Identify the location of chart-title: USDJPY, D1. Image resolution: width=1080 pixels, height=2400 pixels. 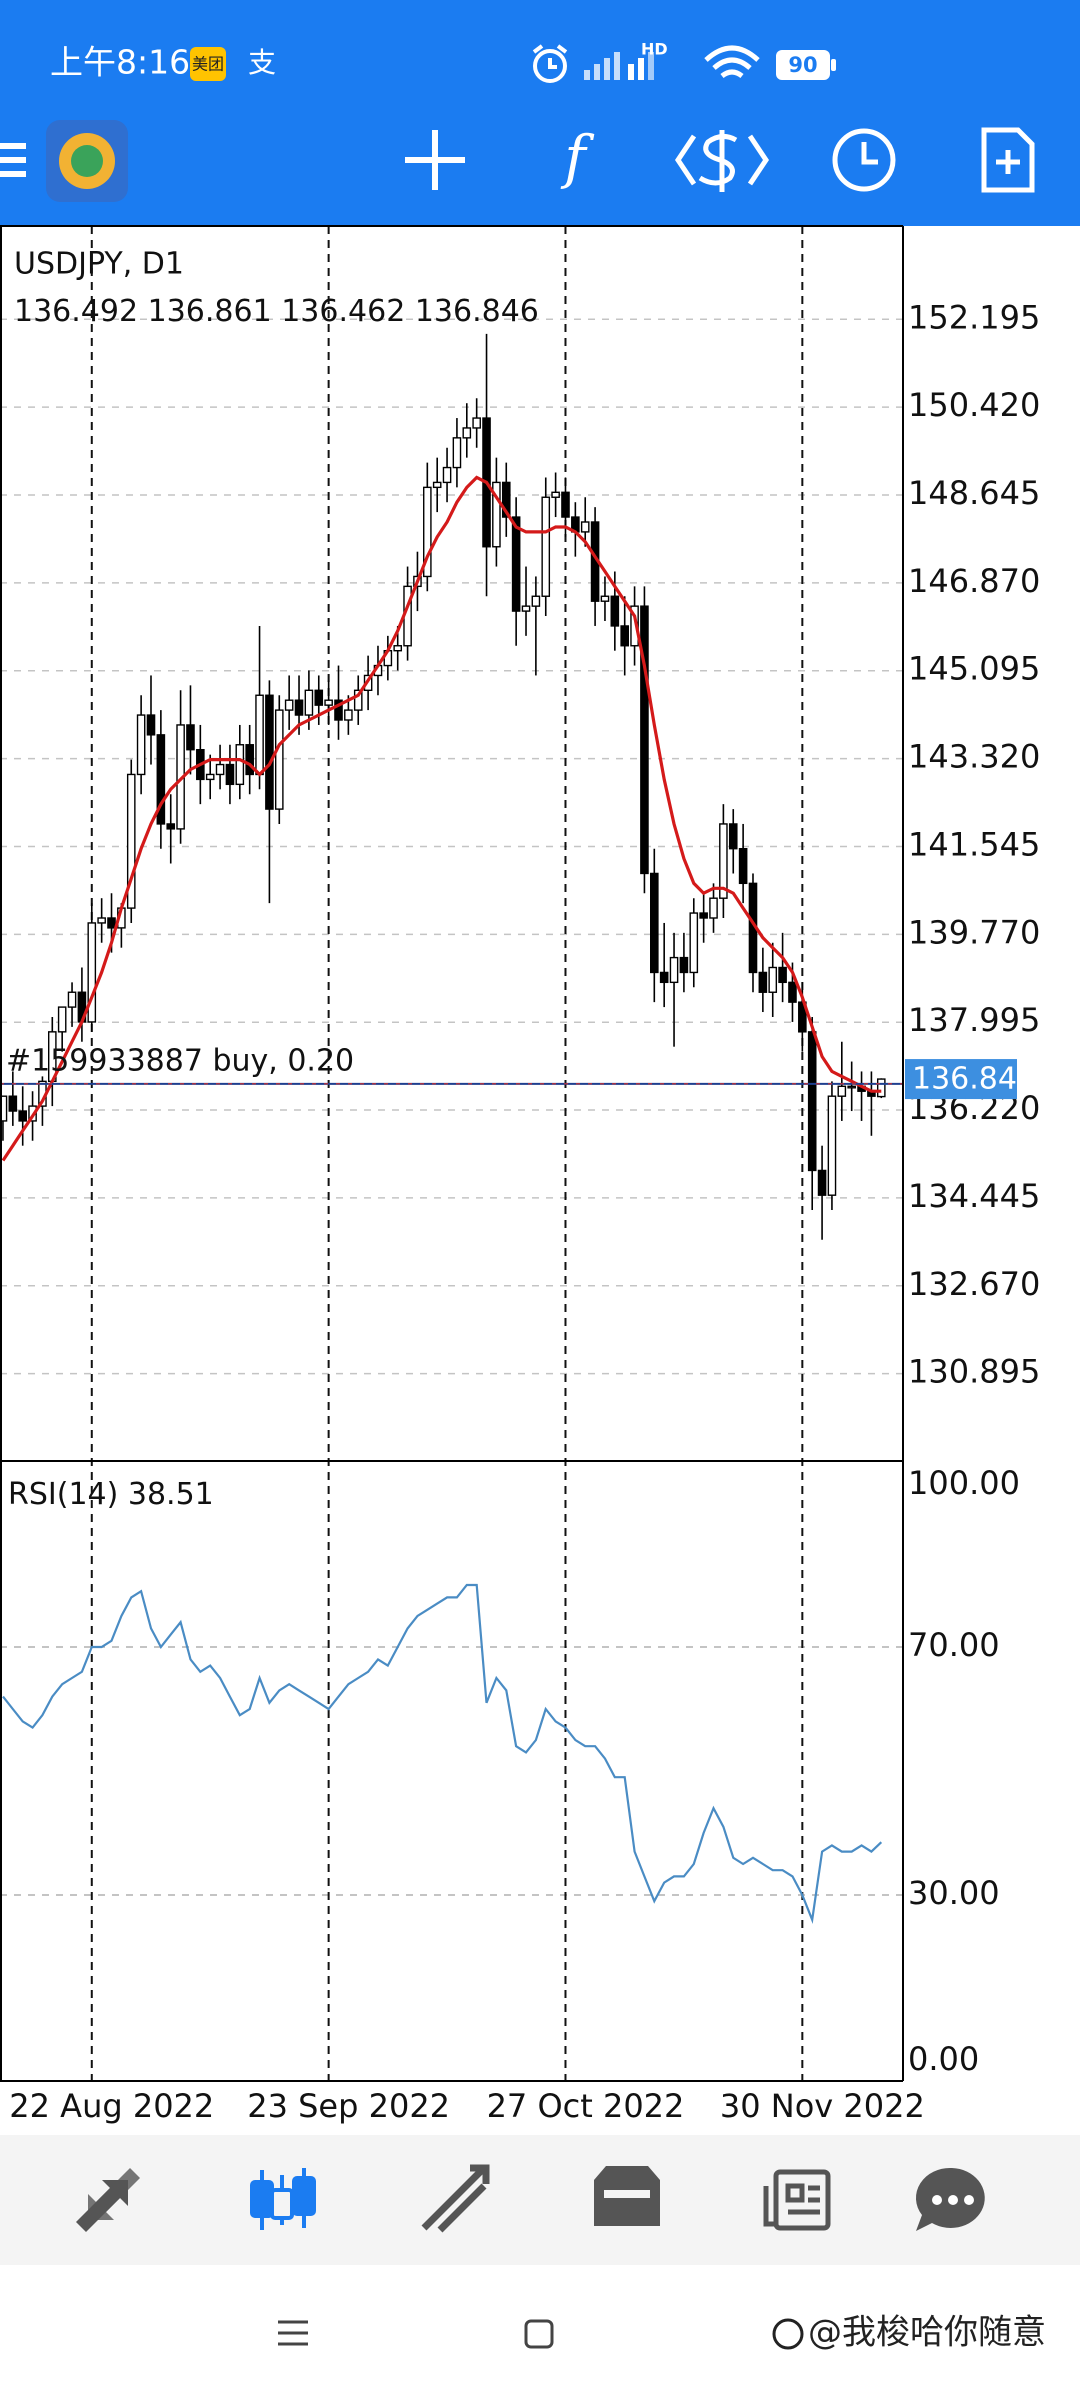
(99, 264).